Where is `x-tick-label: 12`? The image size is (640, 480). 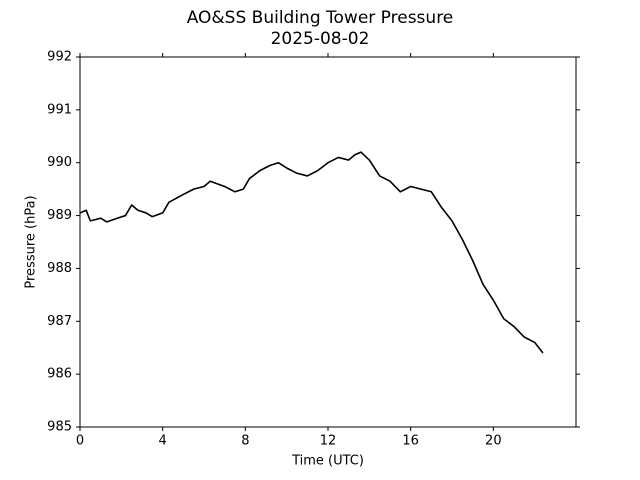
x-tick-label: 12 is located at coordinates (328, 441).